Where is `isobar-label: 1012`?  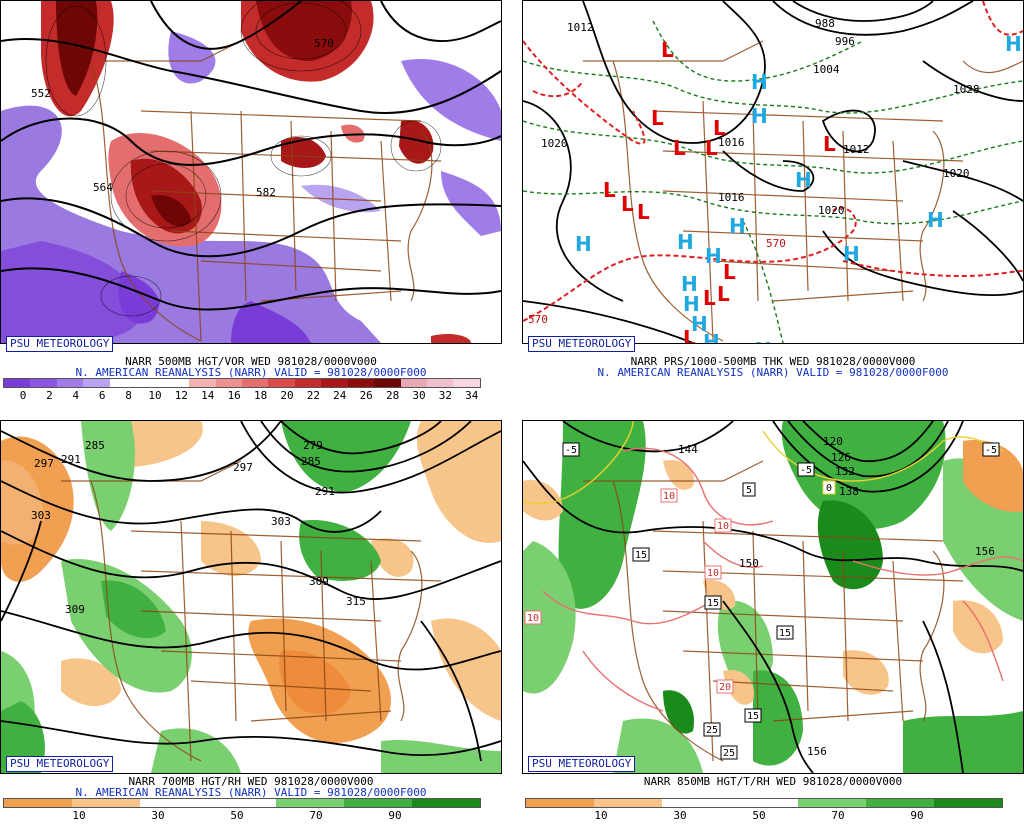
isobar-label: 1012 is located at coordinates (856, 149).